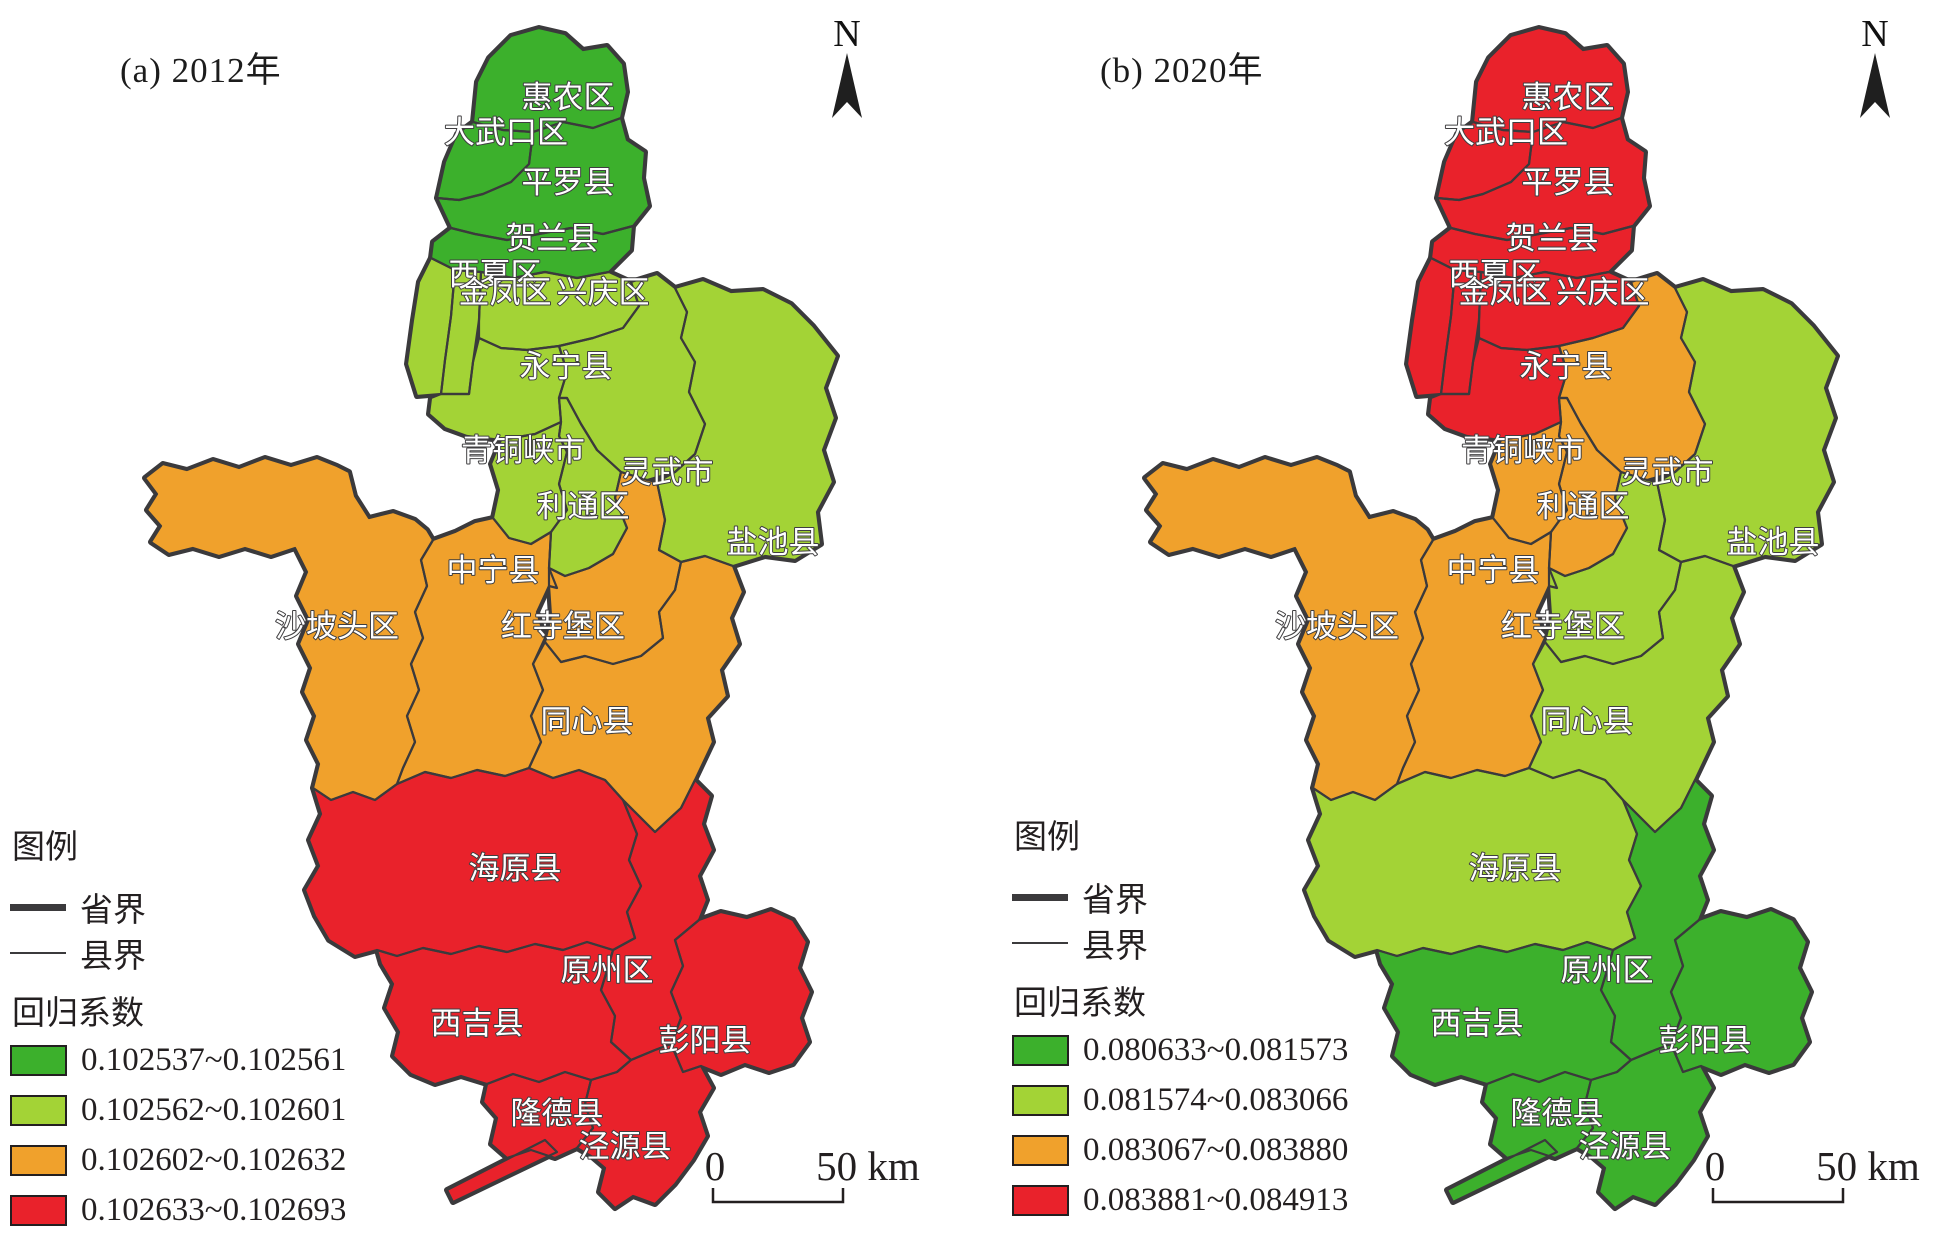 This screenshot has height=1246, width=1949. I want to click on legend-class-item-1: 0.080633~0.081573, so click(1192, 1050).